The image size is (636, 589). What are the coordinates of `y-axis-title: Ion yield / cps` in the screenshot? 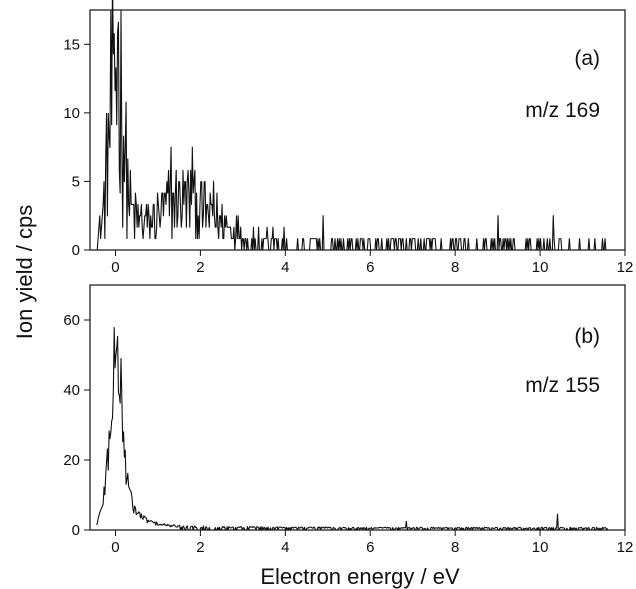 It's located at (24, 272).